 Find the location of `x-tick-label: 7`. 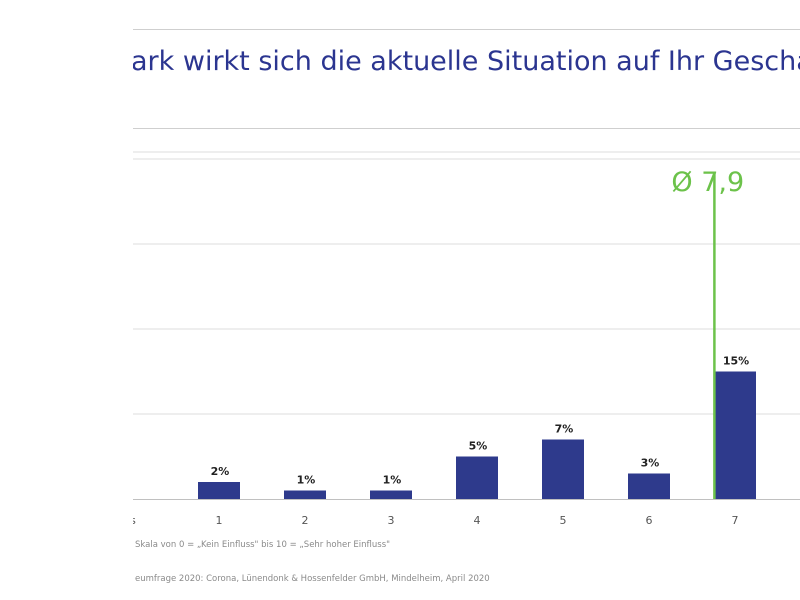

x-tick-label: 7 is located at coordinates (735, 520).